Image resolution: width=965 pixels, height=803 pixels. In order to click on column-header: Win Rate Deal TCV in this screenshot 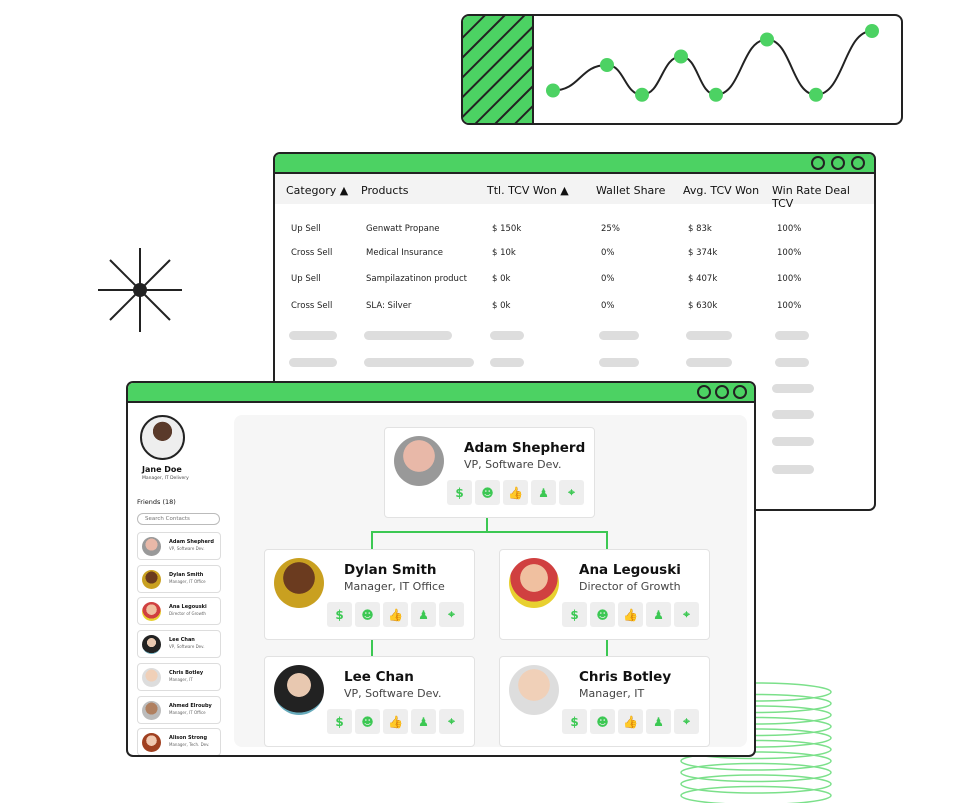, I will do `click(811, 197)`.